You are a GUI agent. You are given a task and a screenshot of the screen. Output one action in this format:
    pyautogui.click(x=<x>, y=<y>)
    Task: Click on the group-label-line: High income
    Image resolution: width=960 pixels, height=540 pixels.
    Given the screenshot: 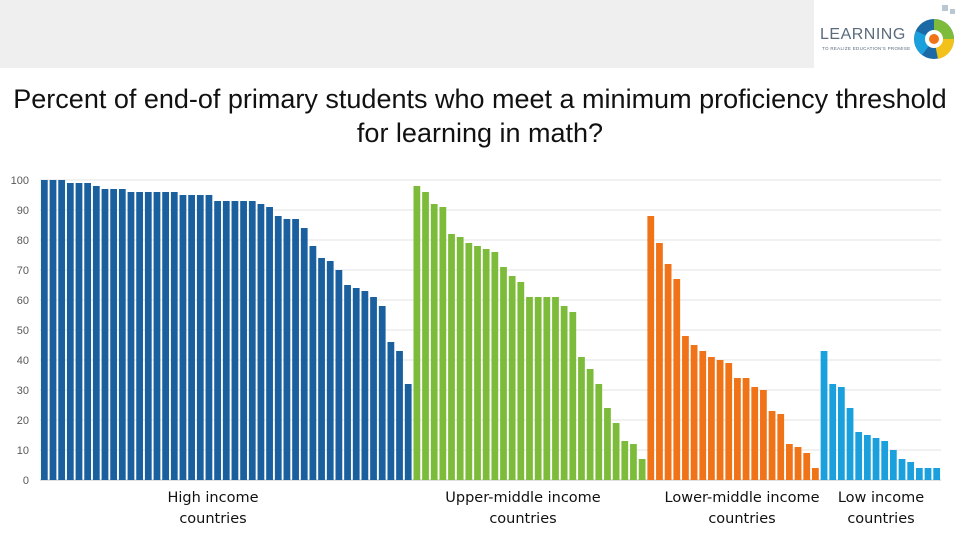 What is the action you would take?
    pyautogui.click(x=213, y=498)
    